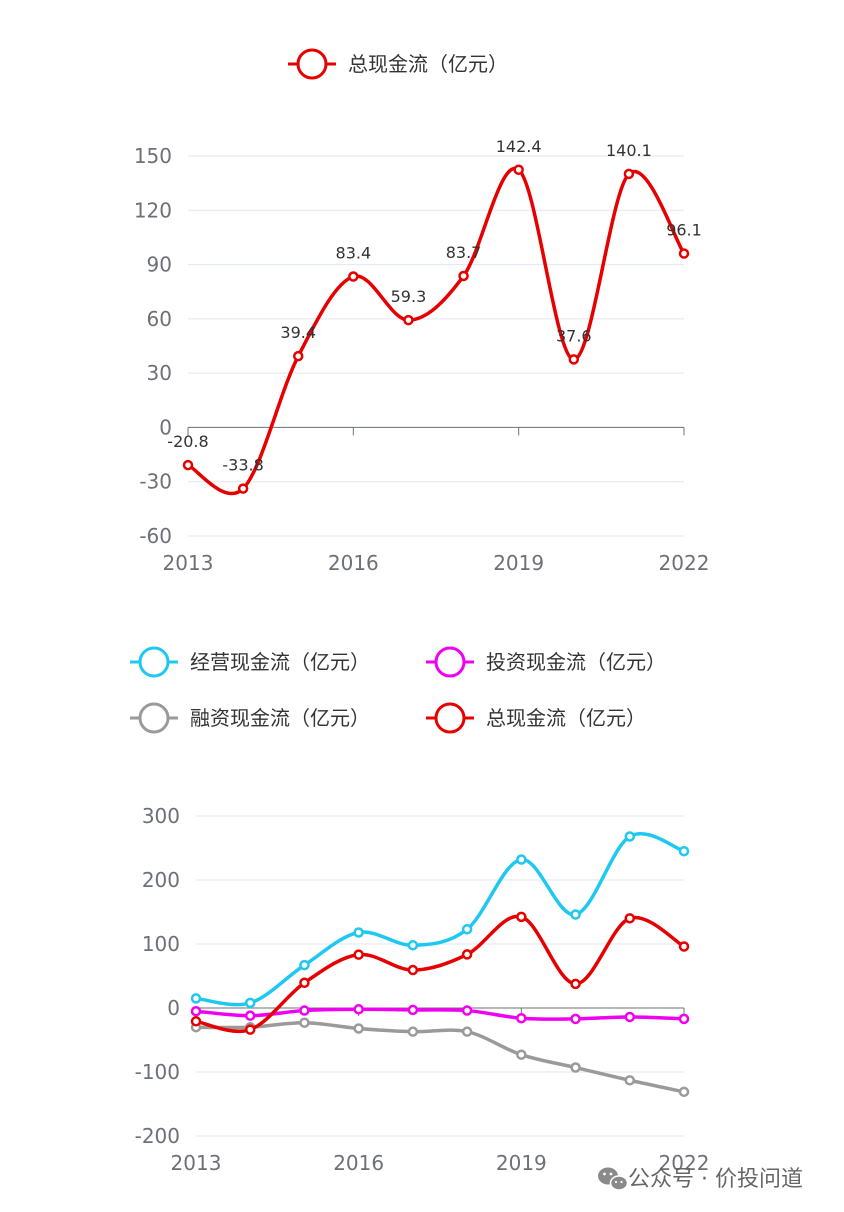 This screenshot has width=844, height=1212. Describe the element at coordinates (161, 944) in the screenshot. I see `y-tick-label: 100` at that location.